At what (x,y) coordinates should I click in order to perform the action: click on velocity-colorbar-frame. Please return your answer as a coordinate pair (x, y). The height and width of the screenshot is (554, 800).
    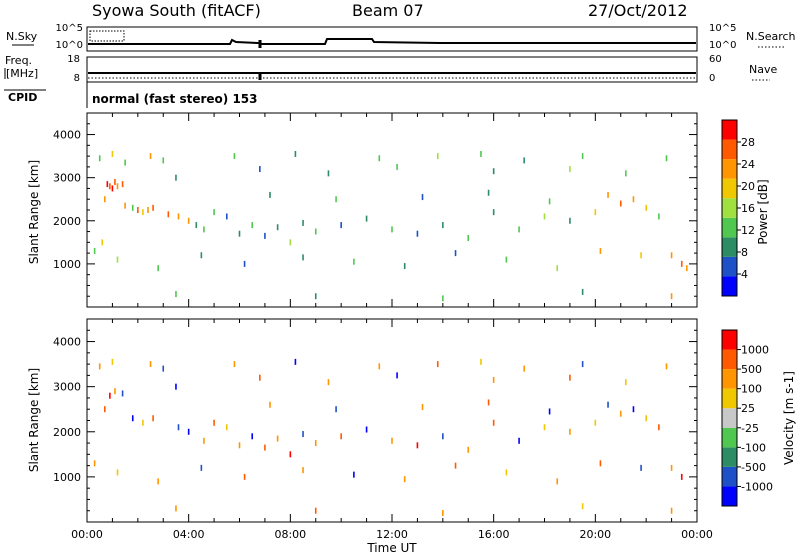
    Looking at the image, I should click on (729, 418).